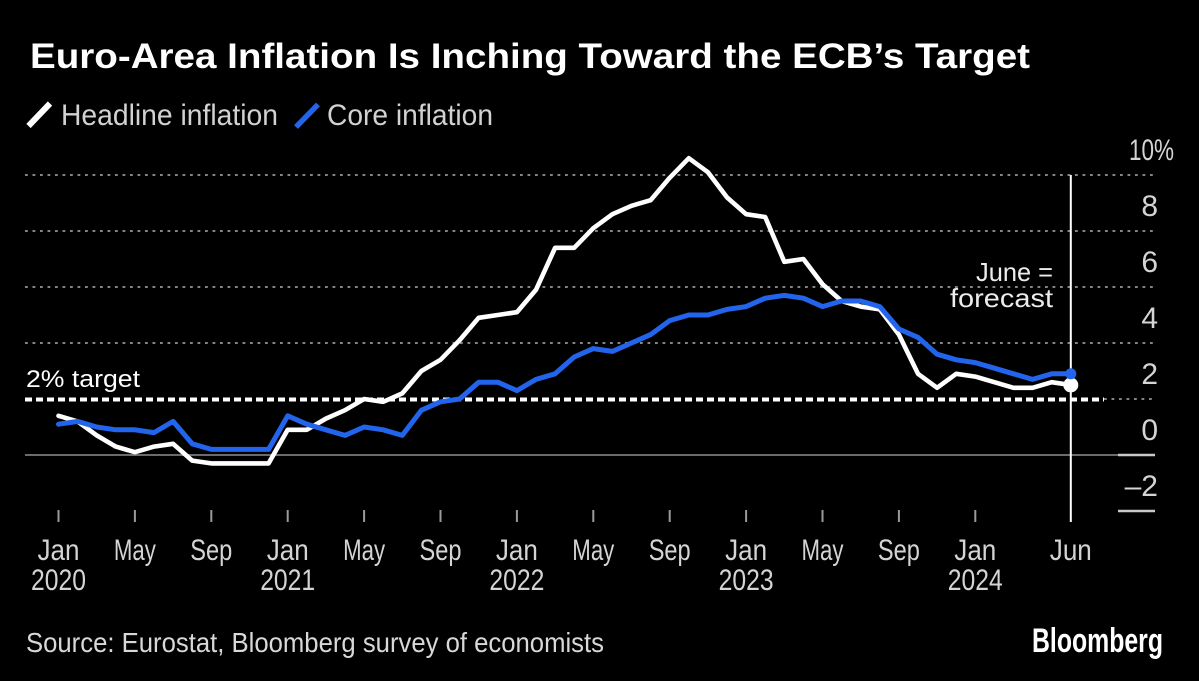 The width and height of the screenshot is (1199, 681). What do you see at coordinates (516, 580) in the screenshot?
I see `svg-text: 2022` at bounding box center [516, 580].